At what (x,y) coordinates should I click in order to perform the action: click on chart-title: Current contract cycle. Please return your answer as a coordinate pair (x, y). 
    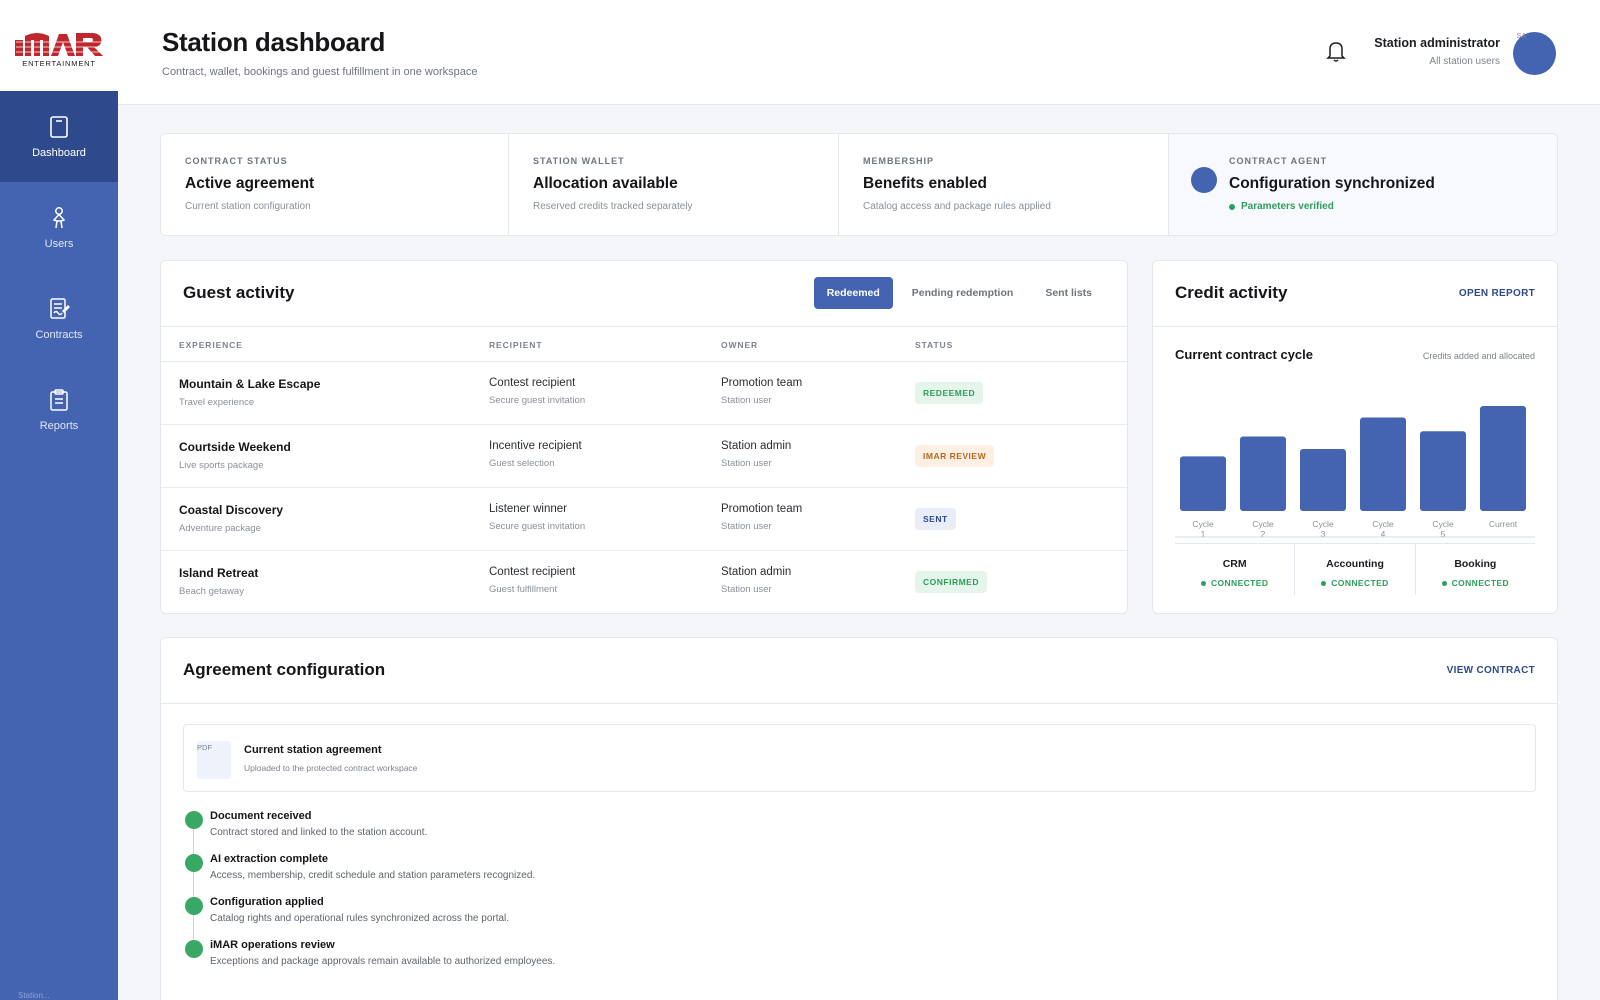
    Looking at the image, I should click on (1244, 354).